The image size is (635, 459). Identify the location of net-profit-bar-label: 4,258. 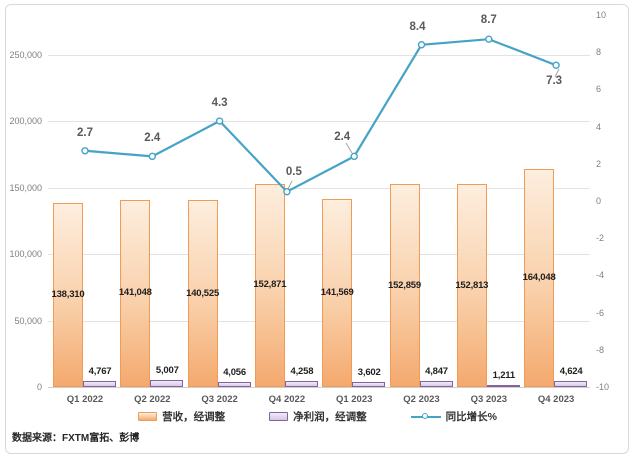
(302, 372).